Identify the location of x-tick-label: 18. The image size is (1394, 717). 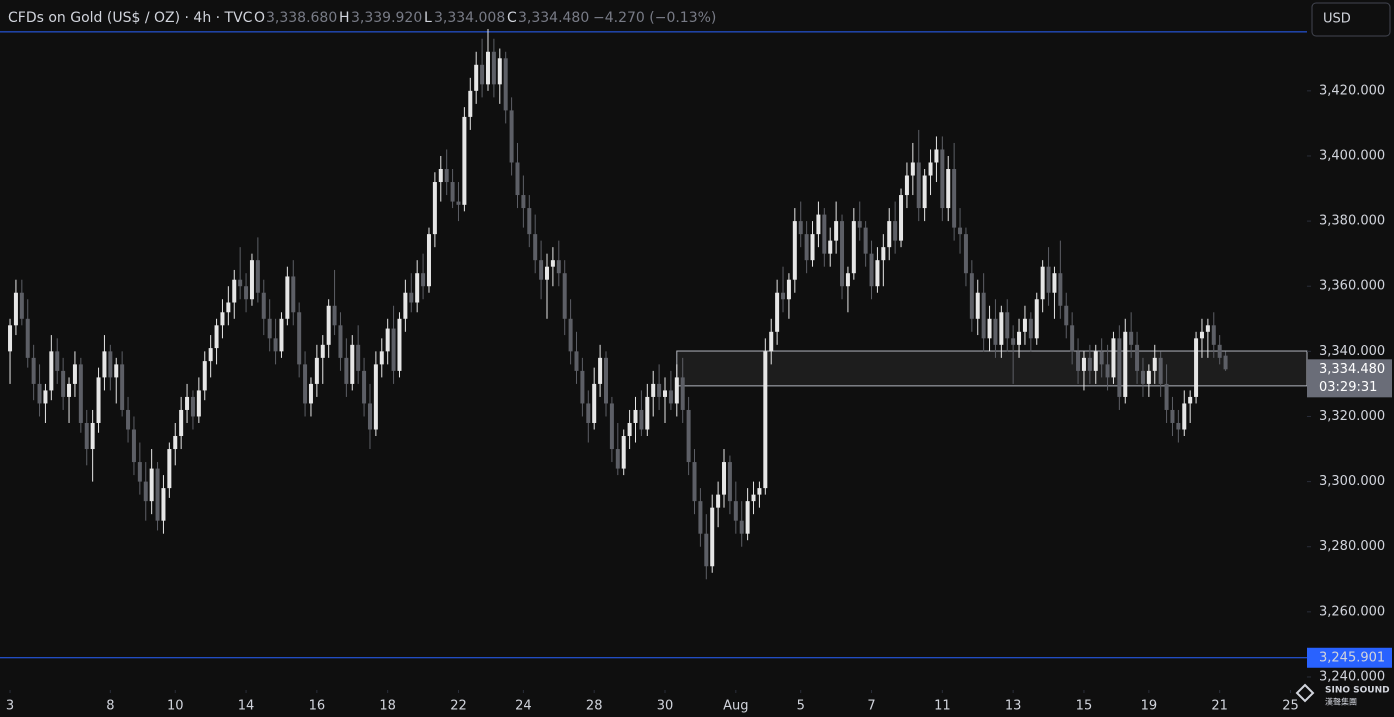
(387, 706).